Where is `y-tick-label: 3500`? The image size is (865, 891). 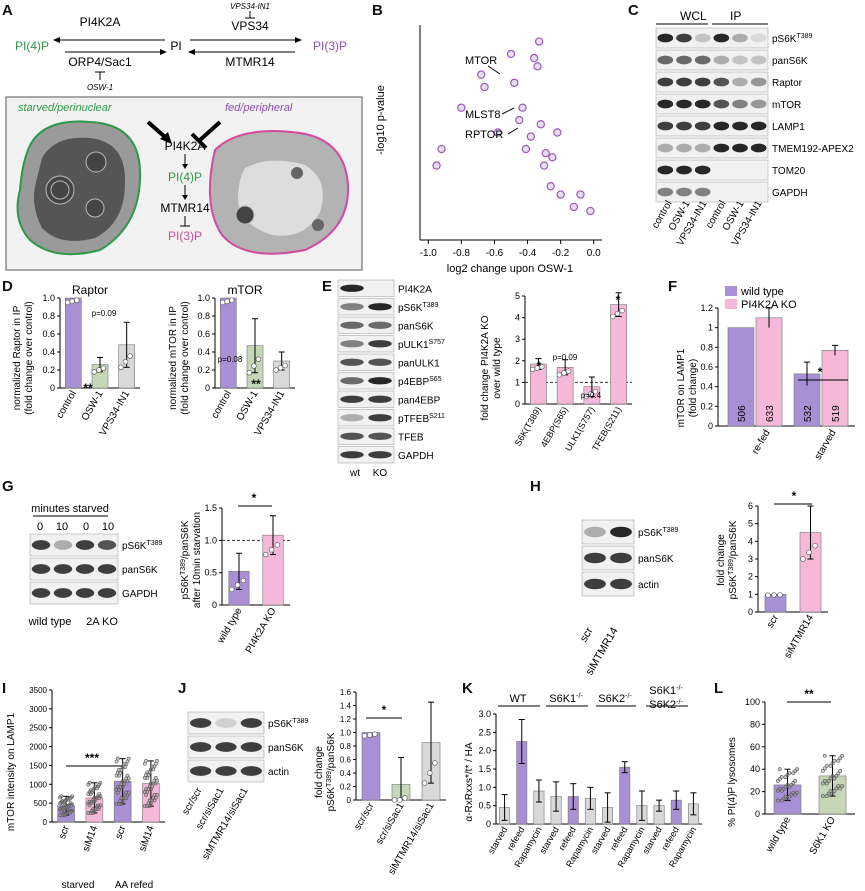
y-tick-label: 3500 is located at coordinates (38, 690).